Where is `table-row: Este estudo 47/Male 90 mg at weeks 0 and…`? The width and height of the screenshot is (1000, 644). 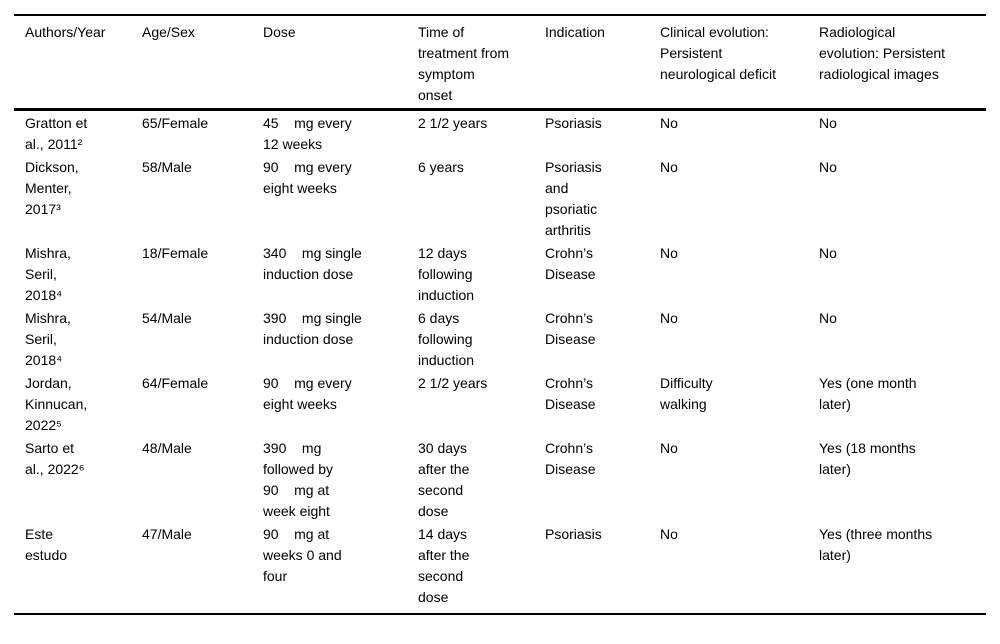 table-row: Este estudo 47/Male 90 mg at weeks 0 and… is located at coordinates (500, 568).